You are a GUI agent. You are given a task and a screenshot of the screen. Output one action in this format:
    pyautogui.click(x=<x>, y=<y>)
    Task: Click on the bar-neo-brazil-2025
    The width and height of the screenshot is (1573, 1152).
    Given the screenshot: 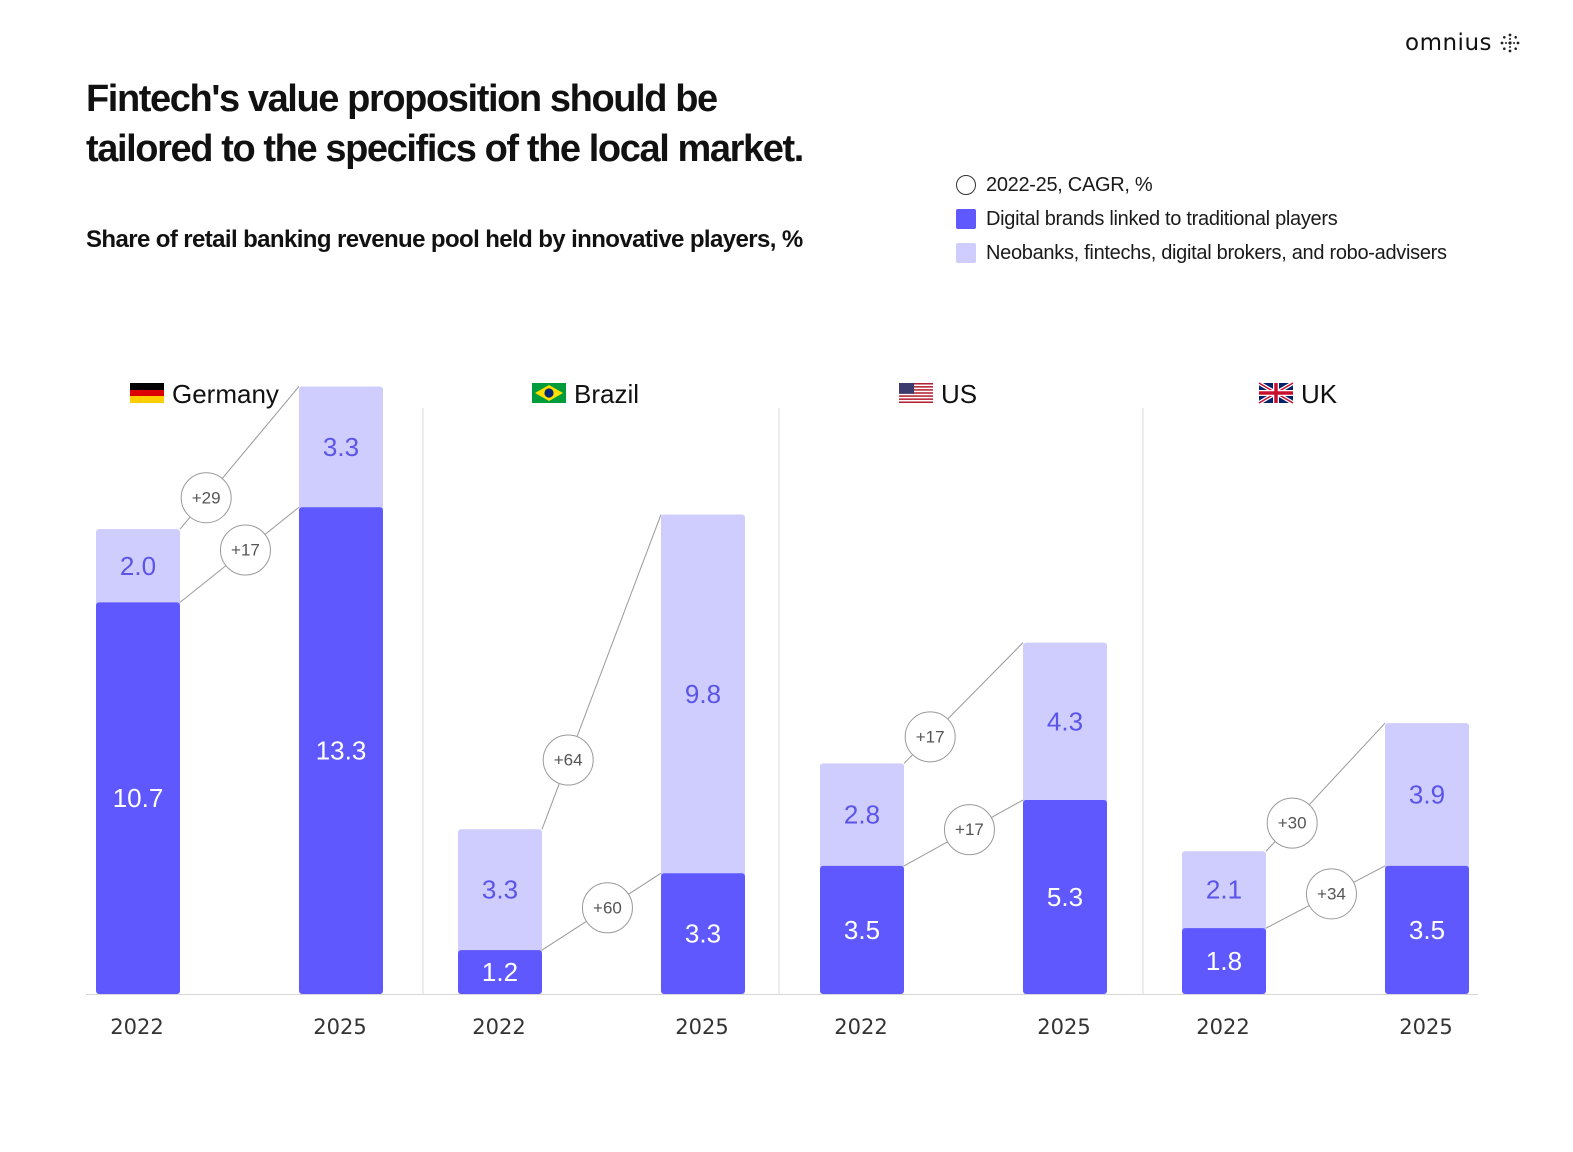 What is the action you would take?
    pyautogui.click(x=703, y=696)
    